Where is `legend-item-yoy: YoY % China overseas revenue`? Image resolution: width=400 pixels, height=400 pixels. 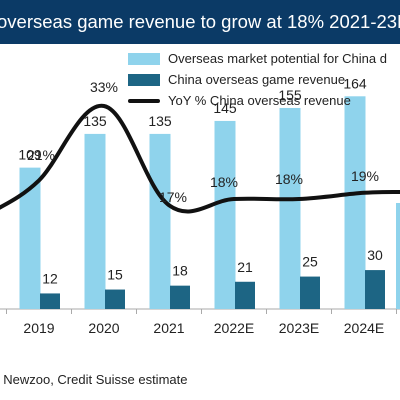 legend-item-yoy: YoY % China overseas revenue is located at coordinates (264, 102).